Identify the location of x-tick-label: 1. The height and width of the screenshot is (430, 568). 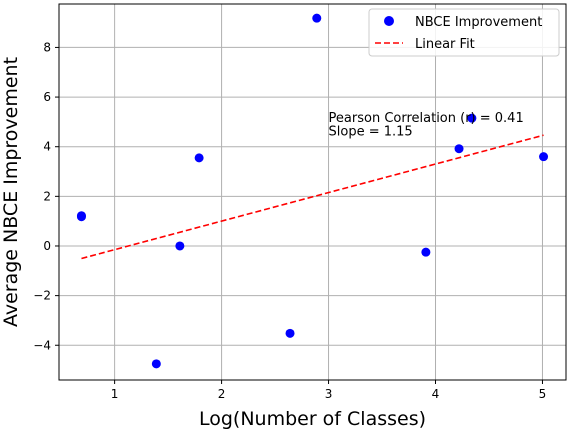
(115, 394).